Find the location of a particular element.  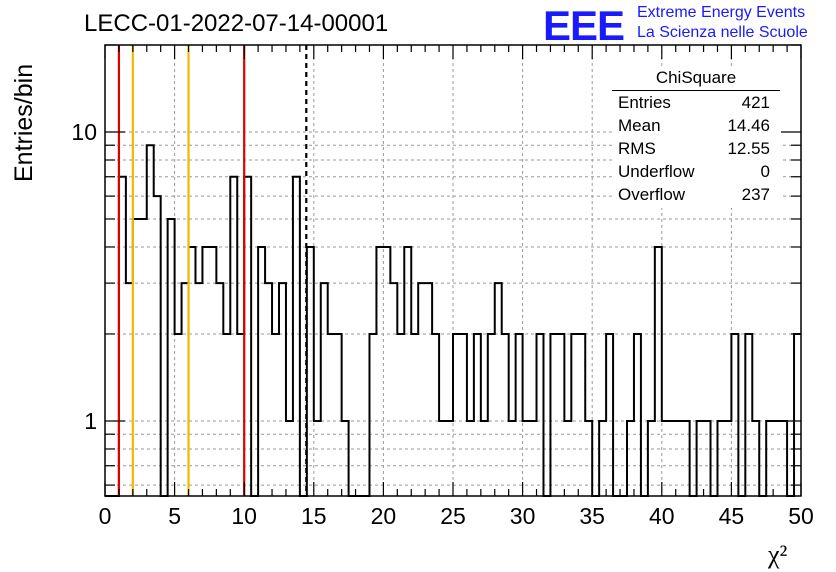

stats-value: 237 is located at coordinates (755, 194).